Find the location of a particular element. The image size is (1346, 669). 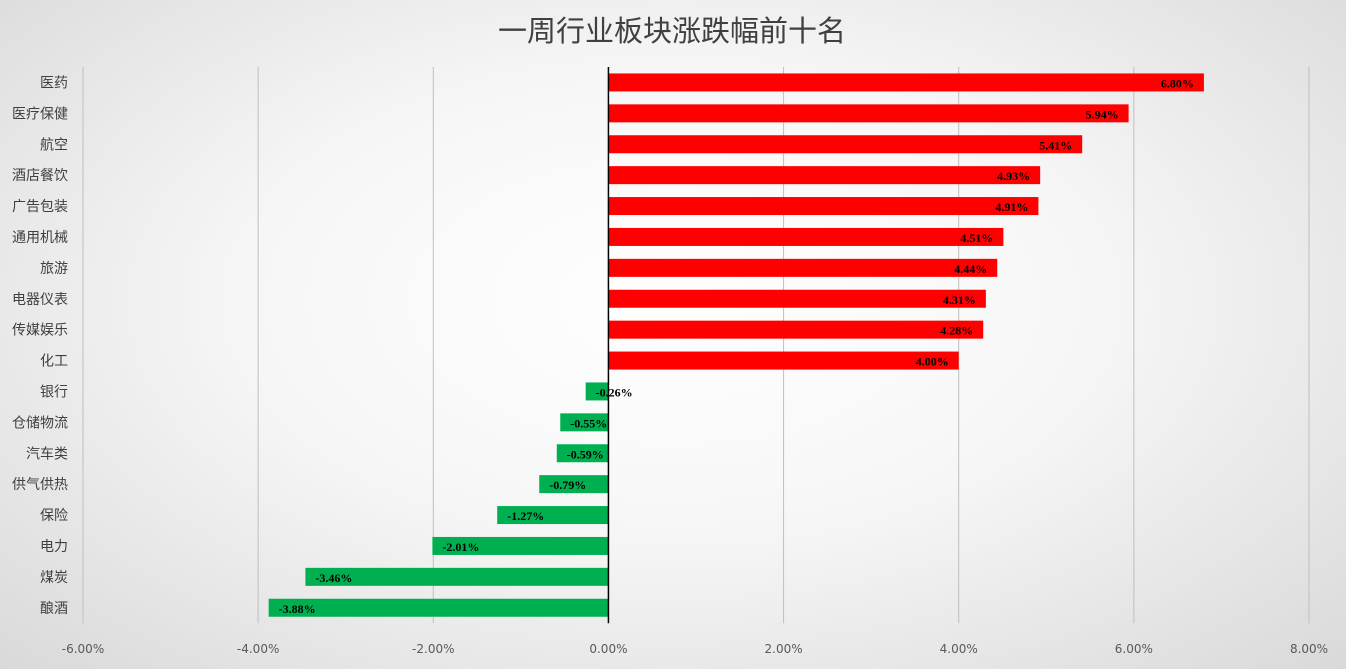

data-label: -1.27% is located at coordinates (525, 516).